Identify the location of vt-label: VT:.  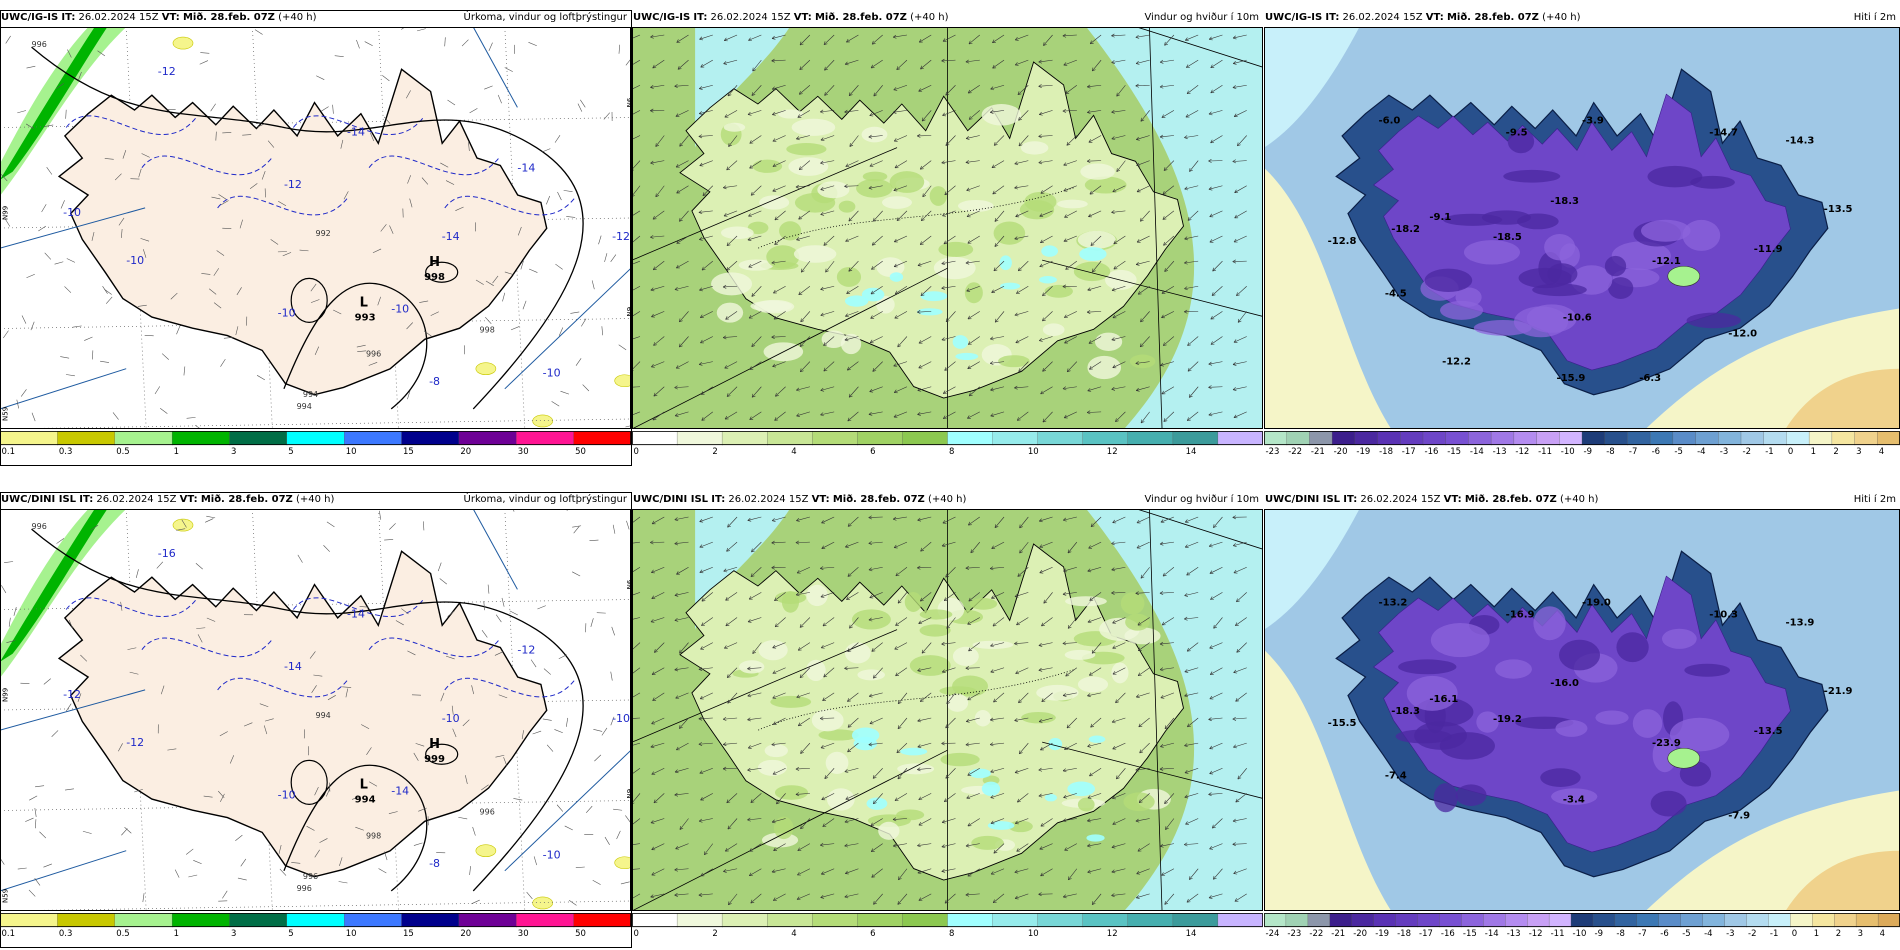
(1434, 17).